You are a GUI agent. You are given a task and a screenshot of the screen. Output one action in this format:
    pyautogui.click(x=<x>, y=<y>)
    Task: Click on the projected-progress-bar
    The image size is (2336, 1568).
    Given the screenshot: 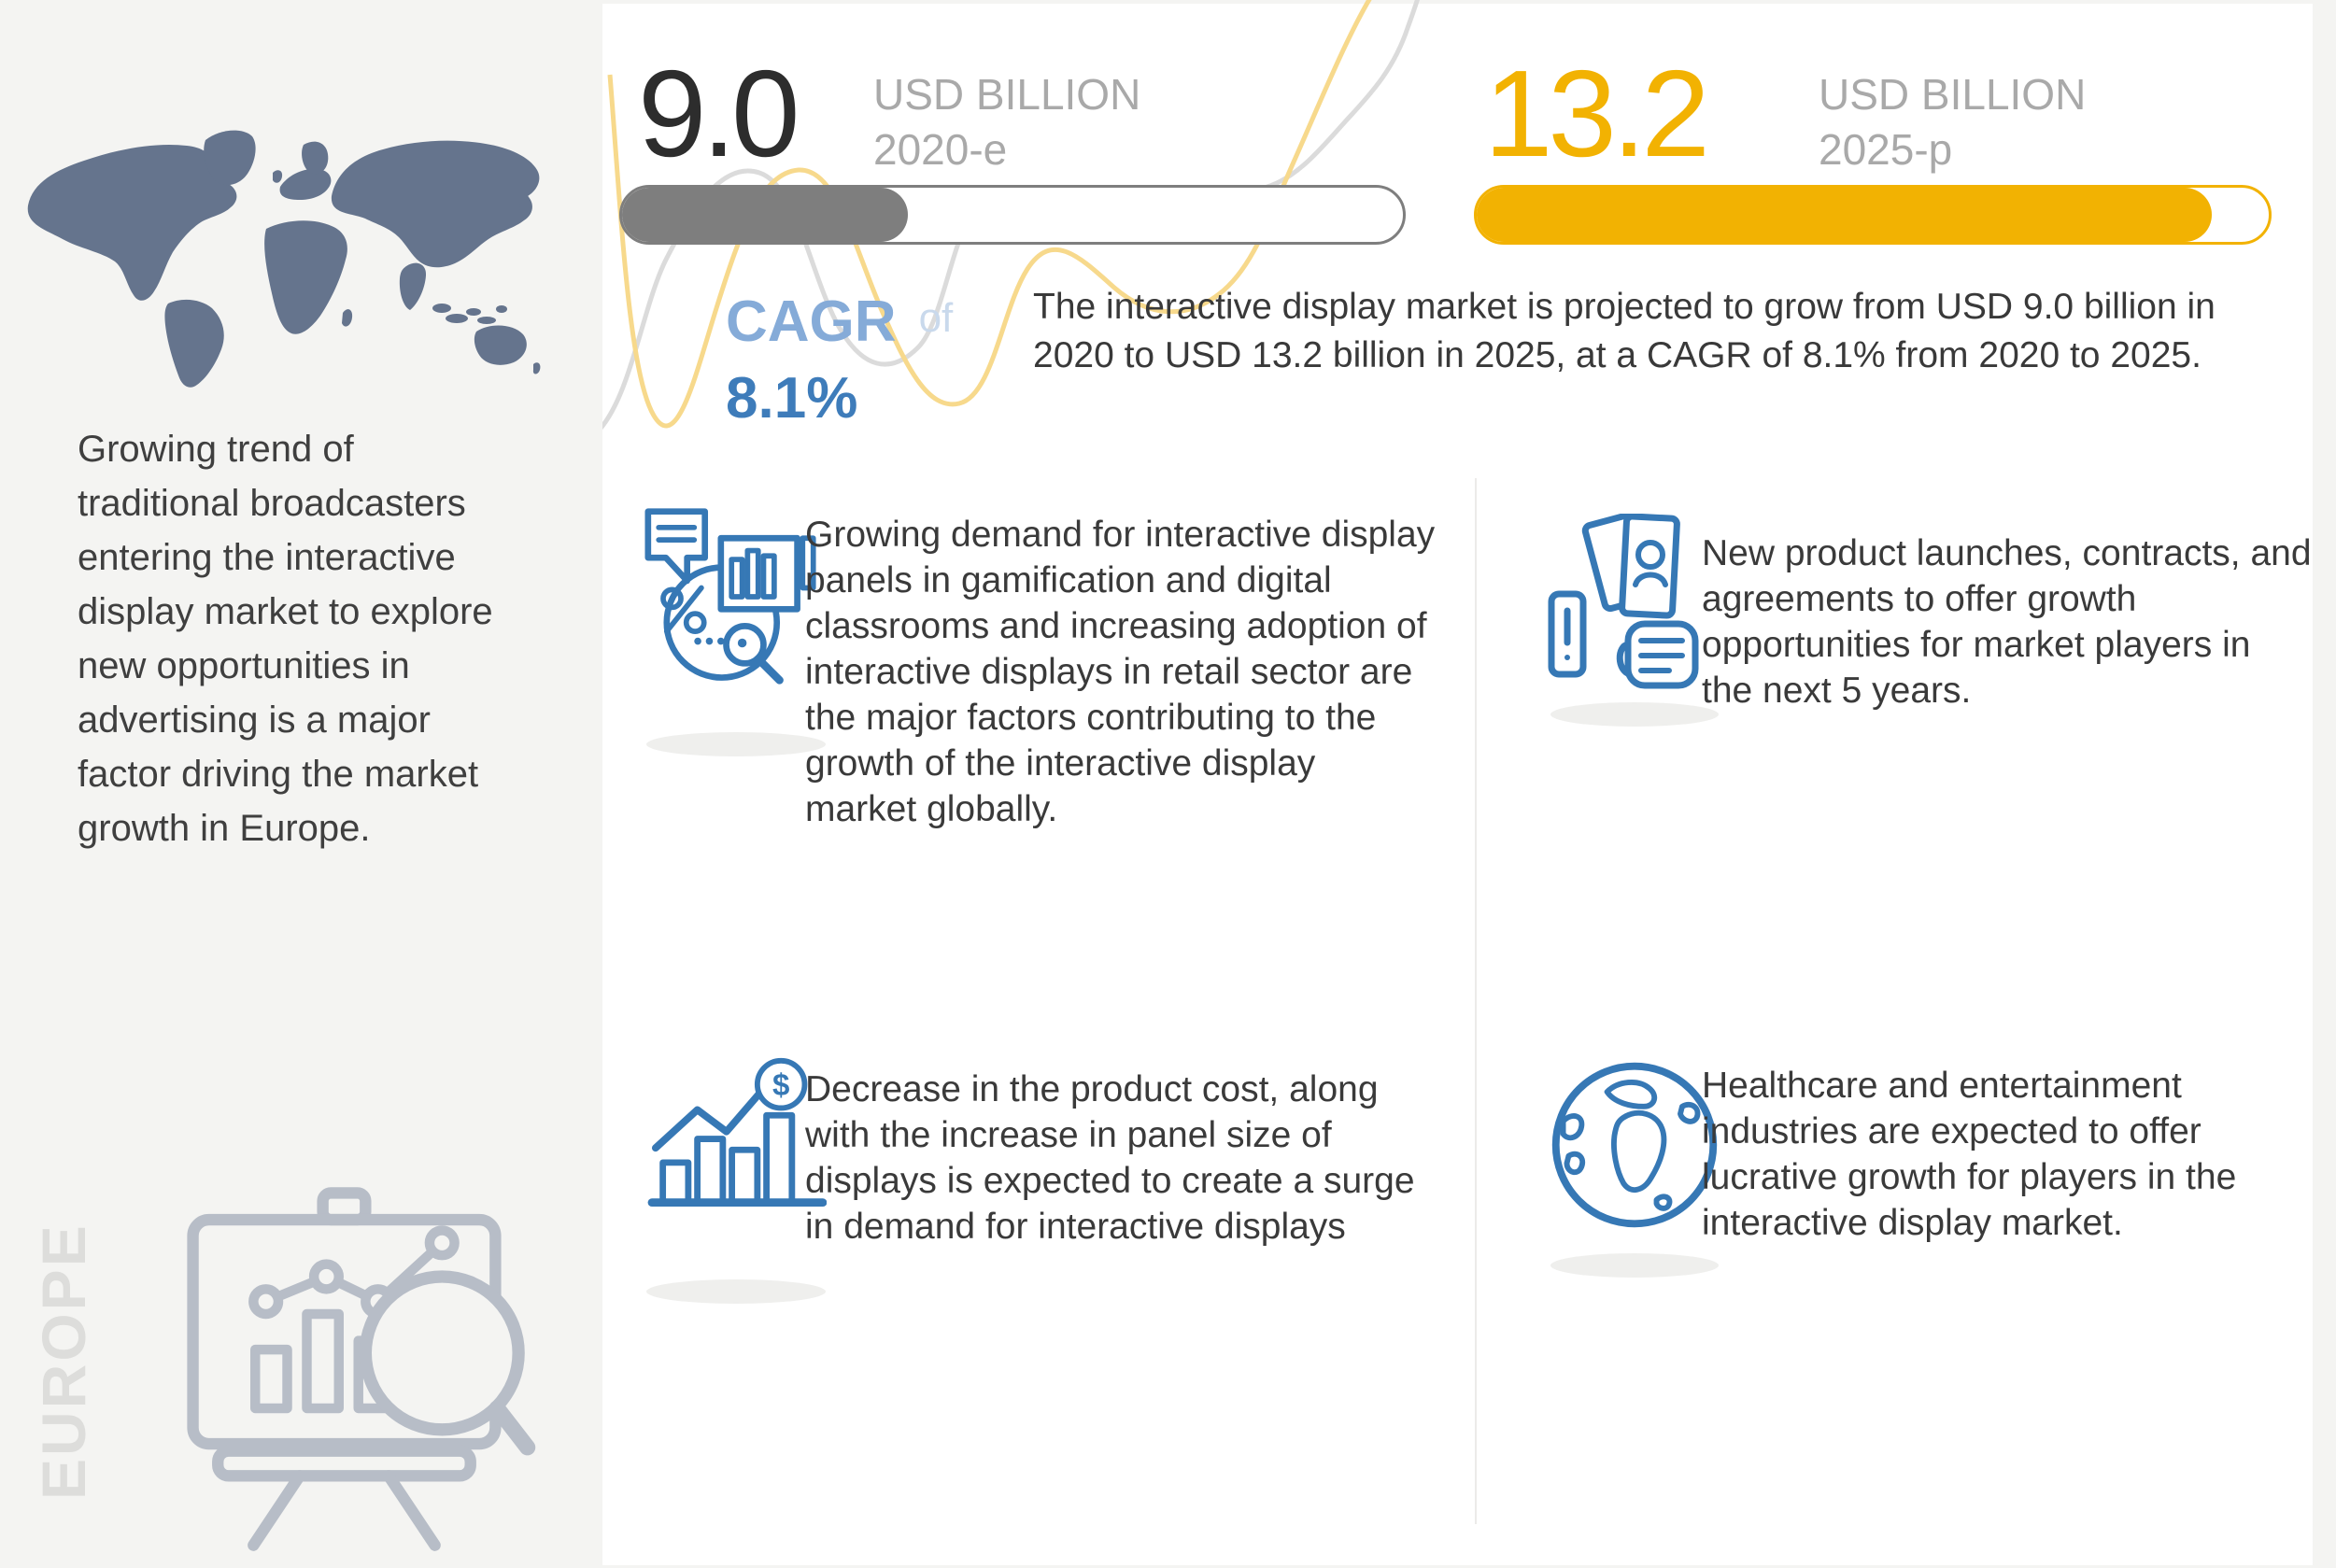 What is the action you would take?
    pyautogui.click(x=1873, y=215)
    